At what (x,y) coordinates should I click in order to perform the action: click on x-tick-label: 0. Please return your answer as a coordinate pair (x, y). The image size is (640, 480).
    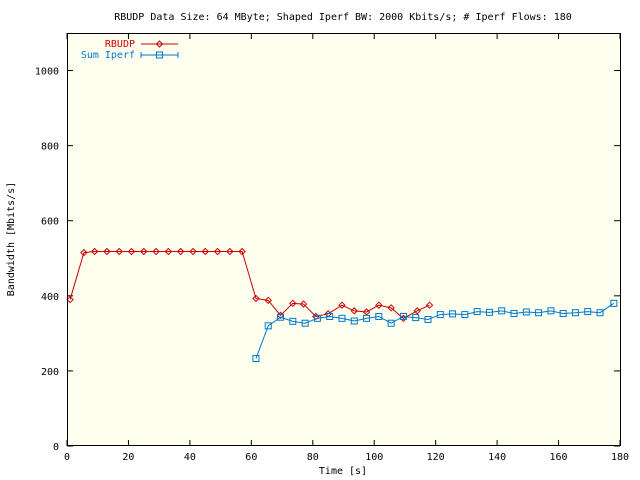
    Looking at the image, I should click on (67, 457).